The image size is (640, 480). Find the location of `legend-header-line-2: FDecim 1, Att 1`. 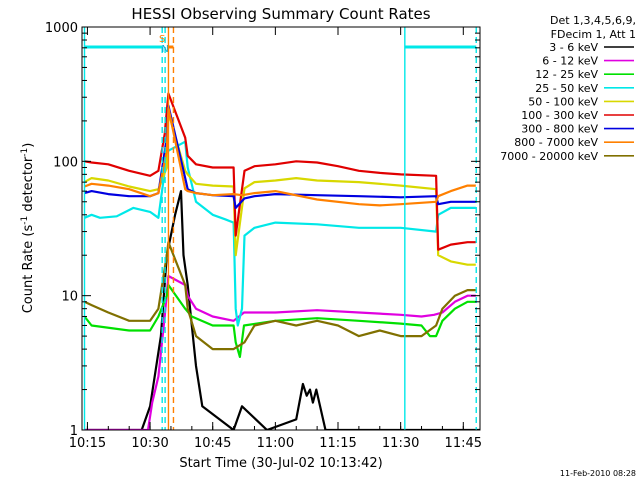

legend-header-line-2: FDecim 1, Att 1 is located at coordinates (593, 34).